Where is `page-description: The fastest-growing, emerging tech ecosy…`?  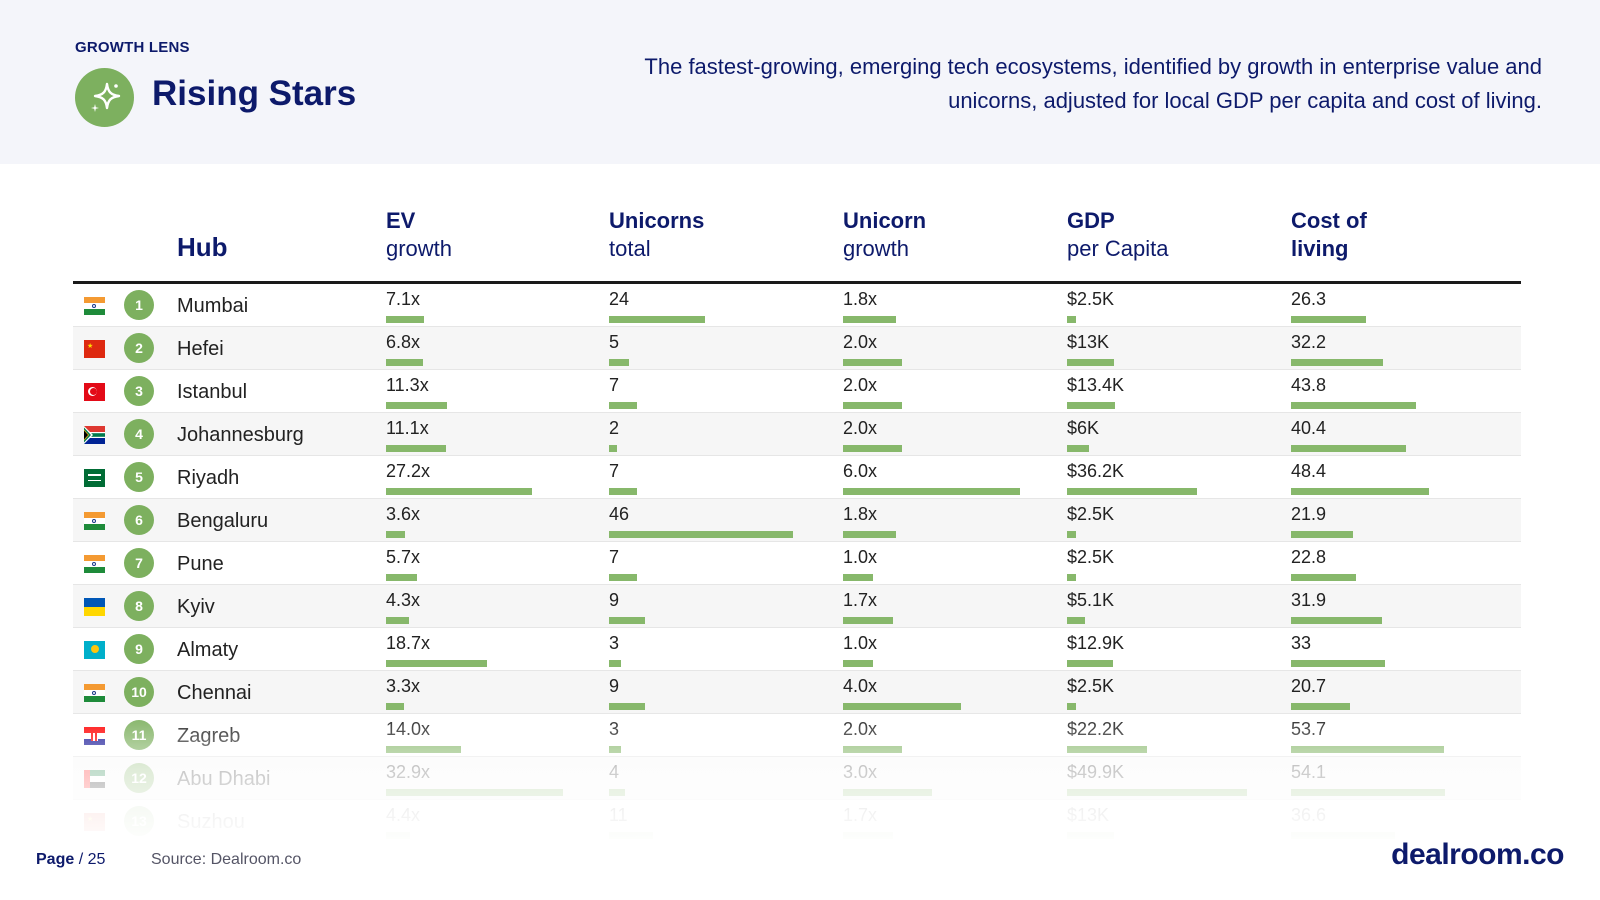
page-description: The fastest-growing, emerging tech ecosy… is located at coordinates (1093, 83).